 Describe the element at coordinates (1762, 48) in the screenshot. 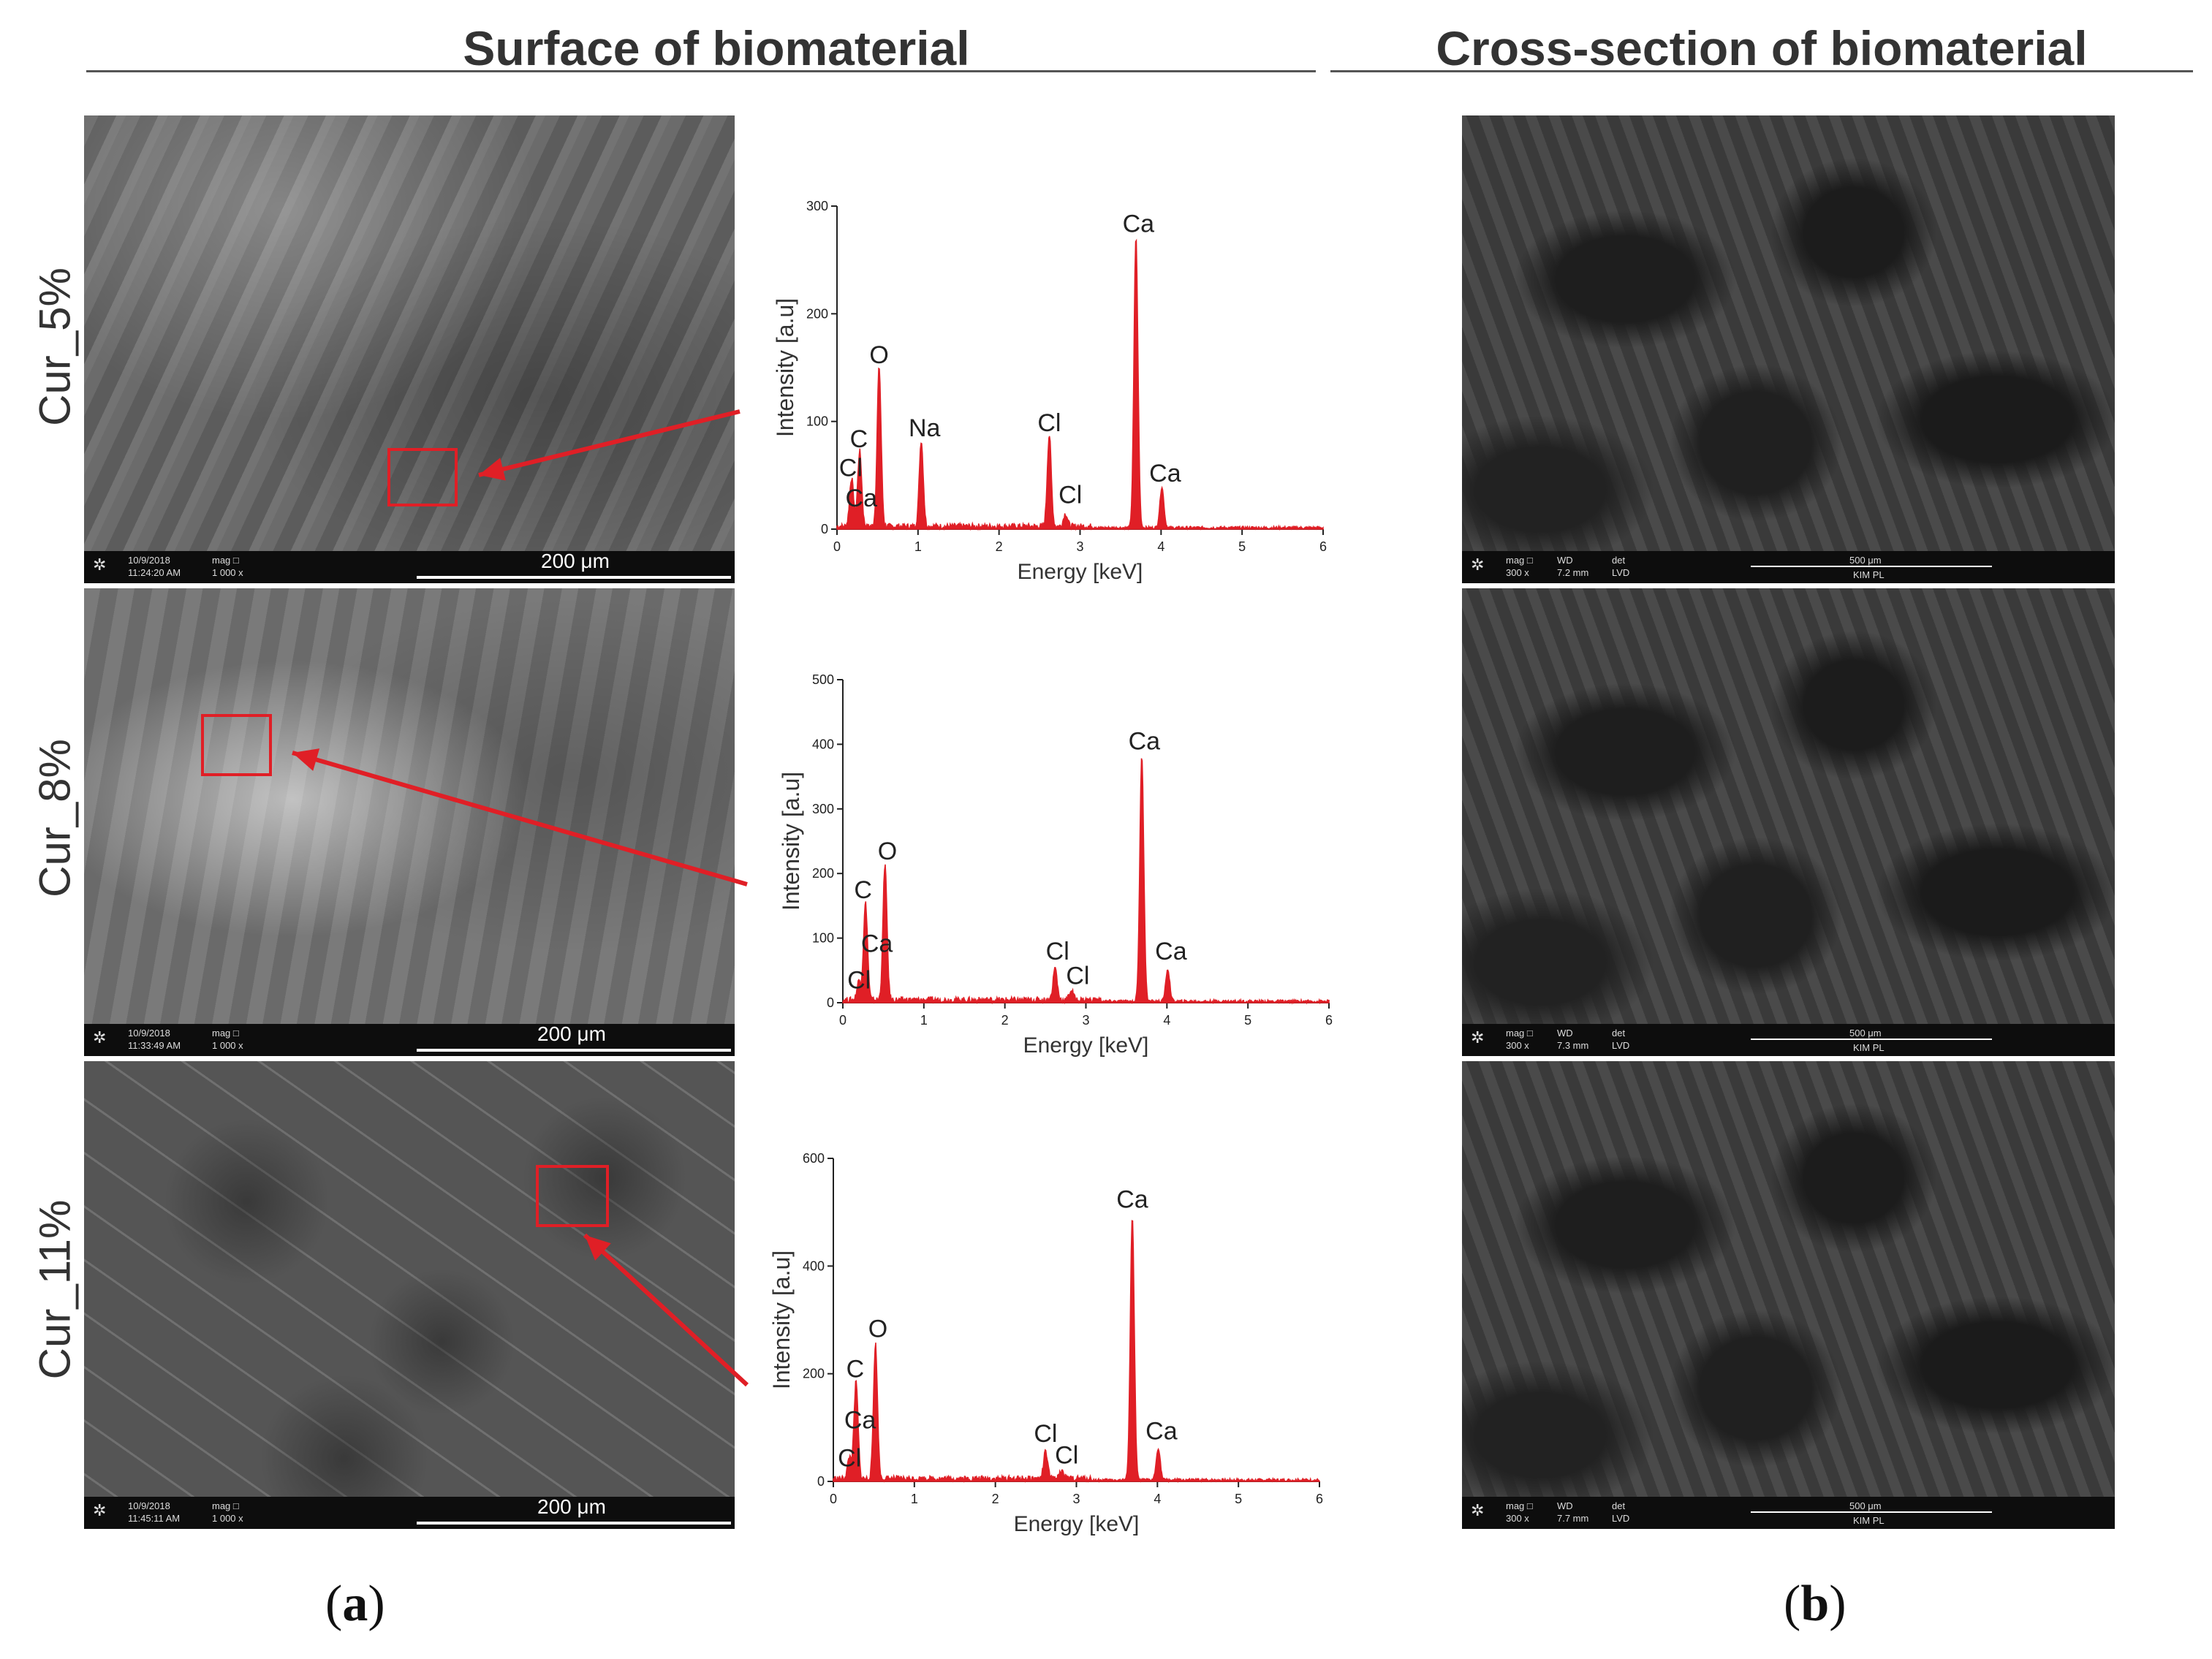

I see `cross-section-title: Cross-section of biomaterial` at that location.